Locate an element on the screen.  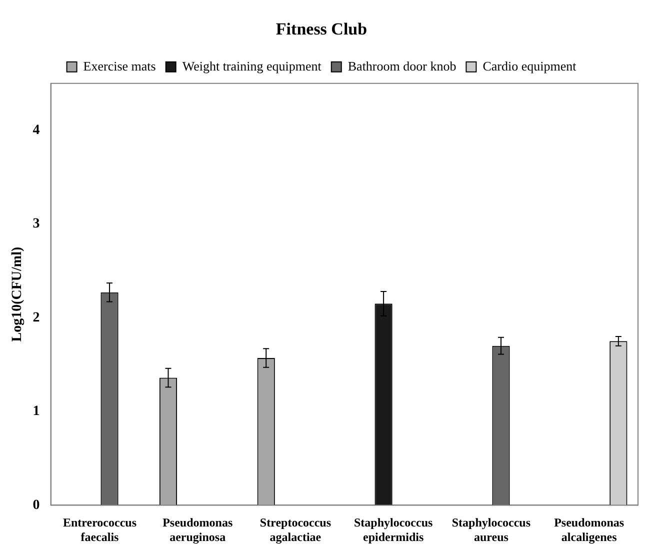
y-tick-label: 4 is located at coordinates (36, 130).